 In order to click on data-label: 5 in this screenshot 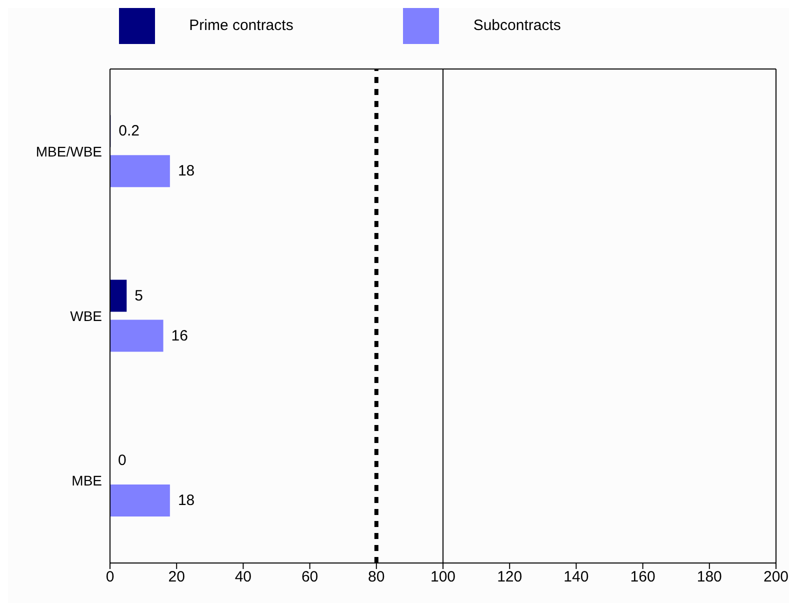, I will do `click(138, 295)`.